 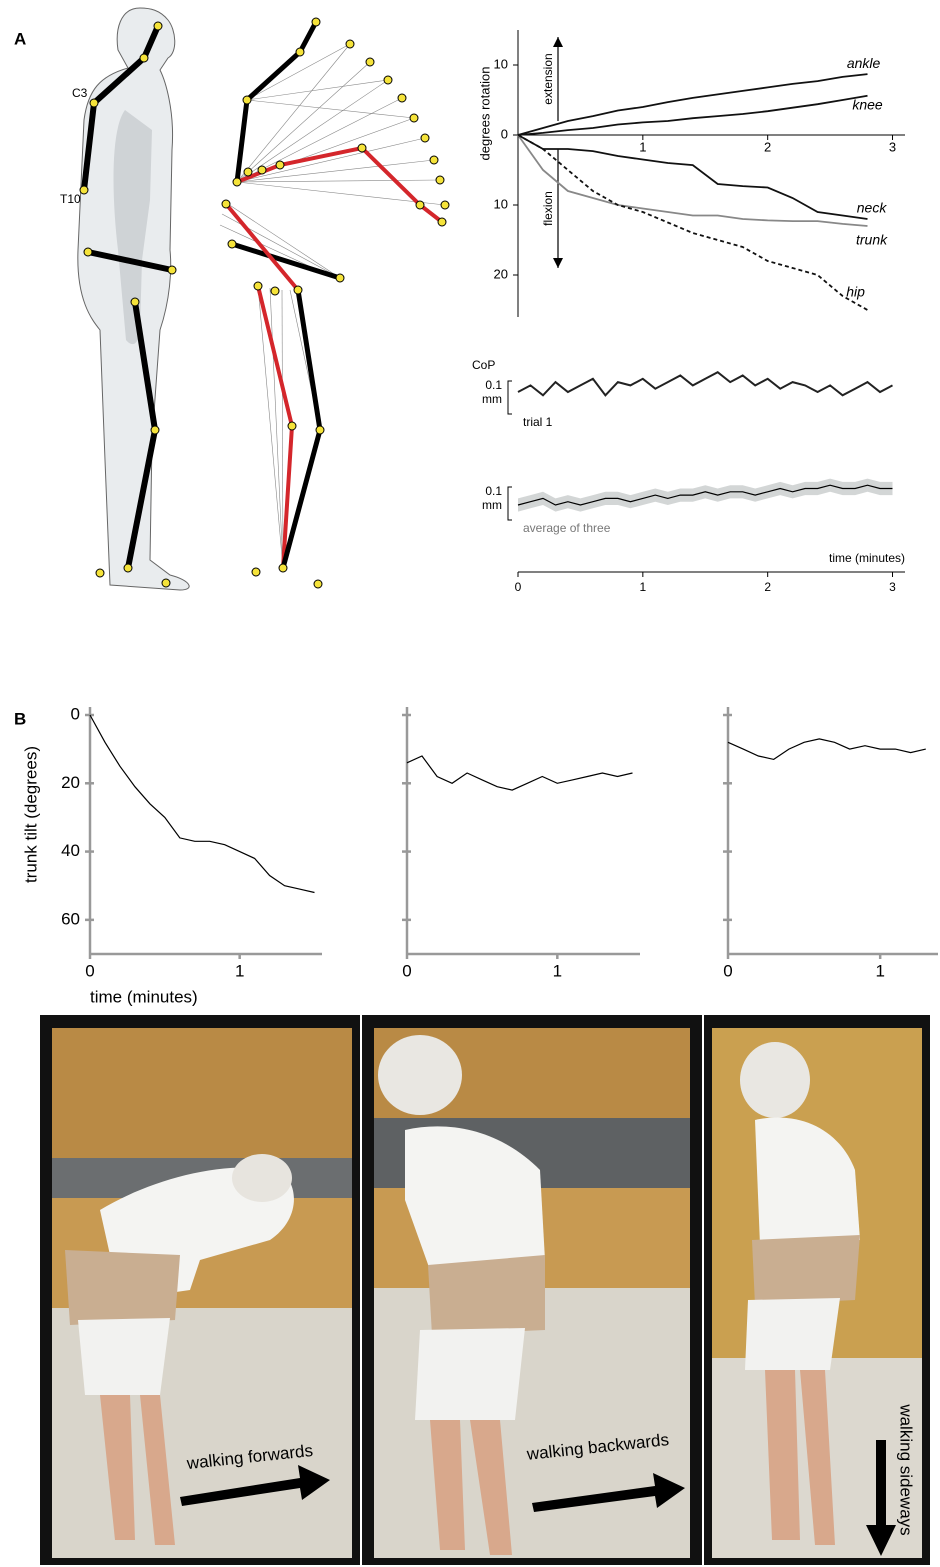 I want to click on series-label: neck, so click(x=872, y=208).